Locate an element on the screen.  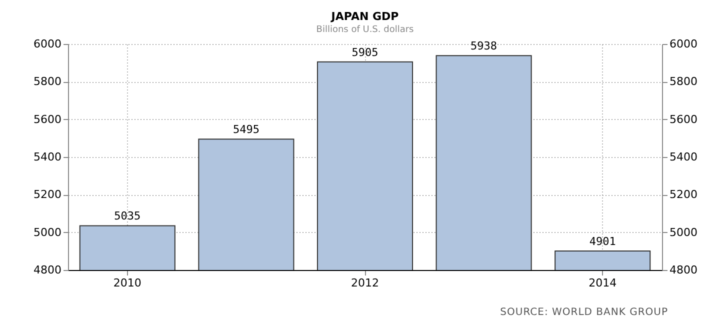
data-label: 5938 is located at coordinates (484, 46).